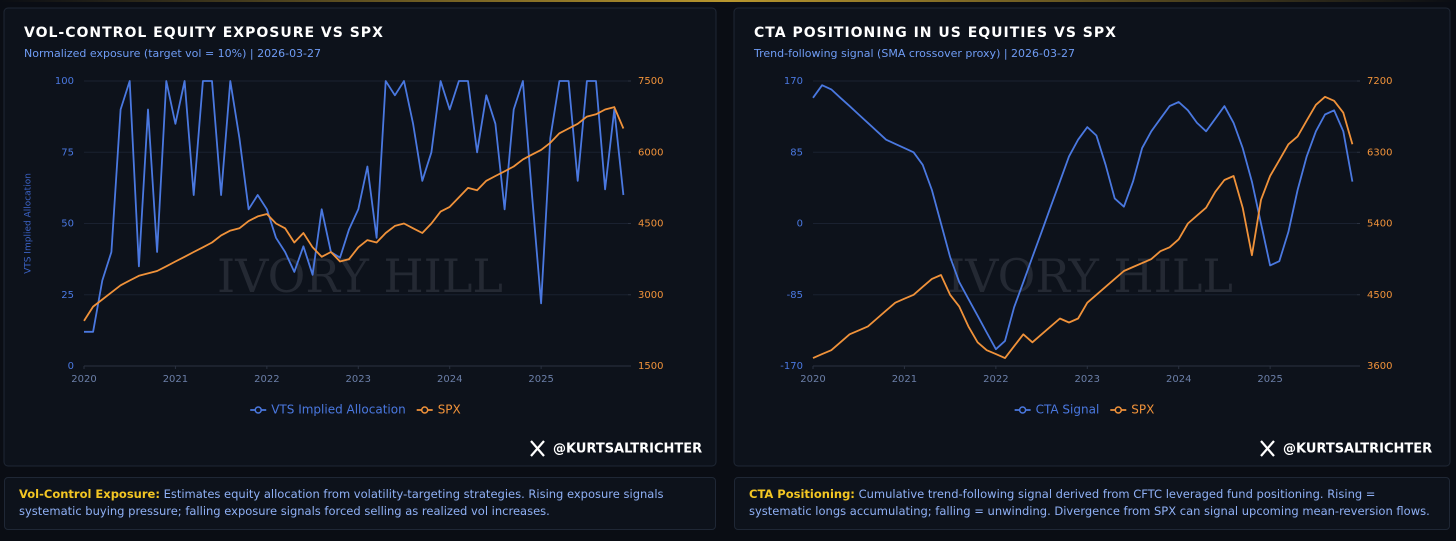 Image resolution: width=1456 pixels, height=541 pixels. Describe the element at coordinates (67, 152) in the screenshot. I see `y-tick-label: 75` at that location.